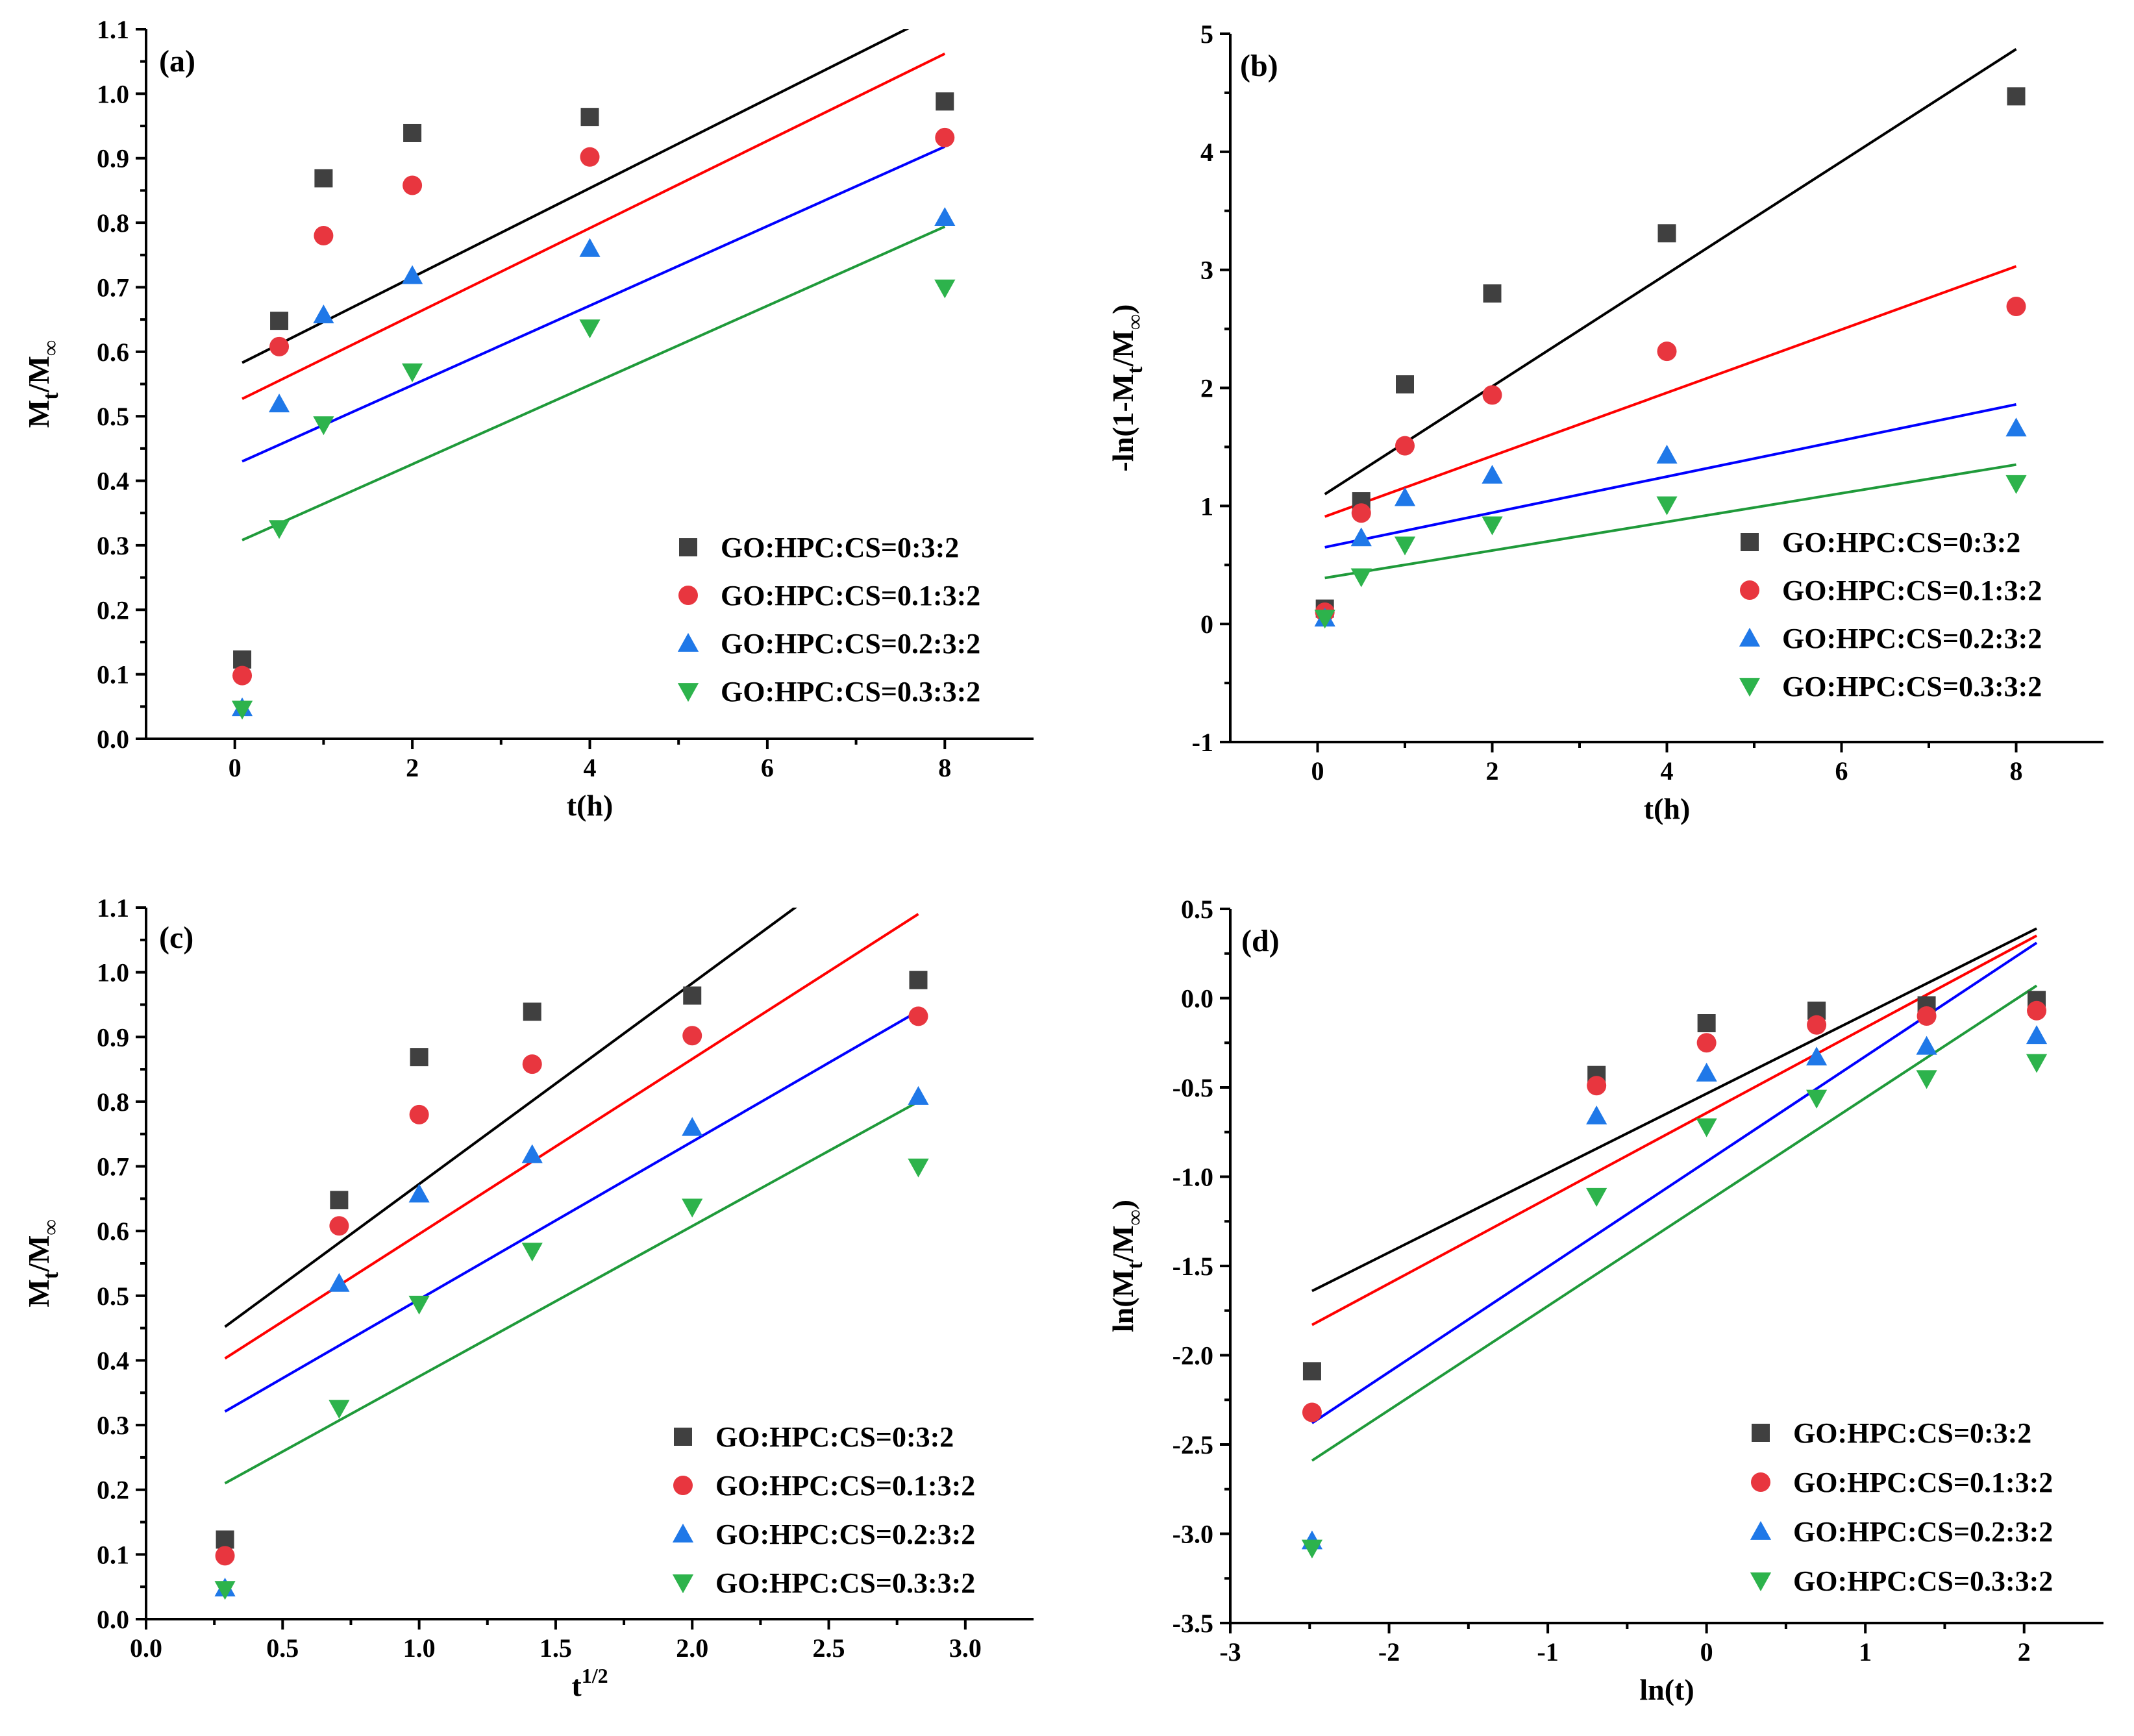  What do you see at coordinates (944, 767) in the screenshot?
I see `x-tick-label: 8` at bounding box center [944, 767].